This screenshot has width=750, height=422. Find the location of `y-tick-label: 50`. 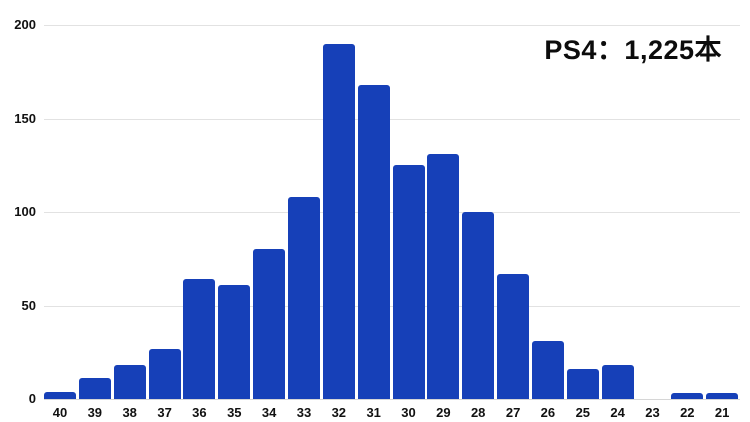

y-tick-label: 50 is located at coordinates (28, 305).